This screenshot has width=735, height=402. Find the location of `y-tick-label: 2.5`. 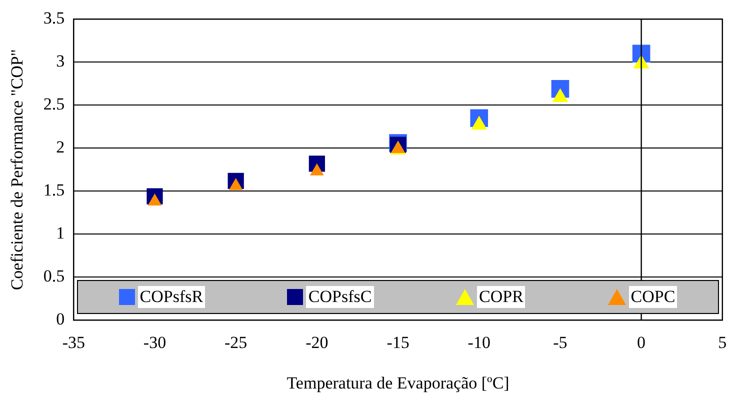

y-tick-label: 2.5 is located at coordinates (54, 104).